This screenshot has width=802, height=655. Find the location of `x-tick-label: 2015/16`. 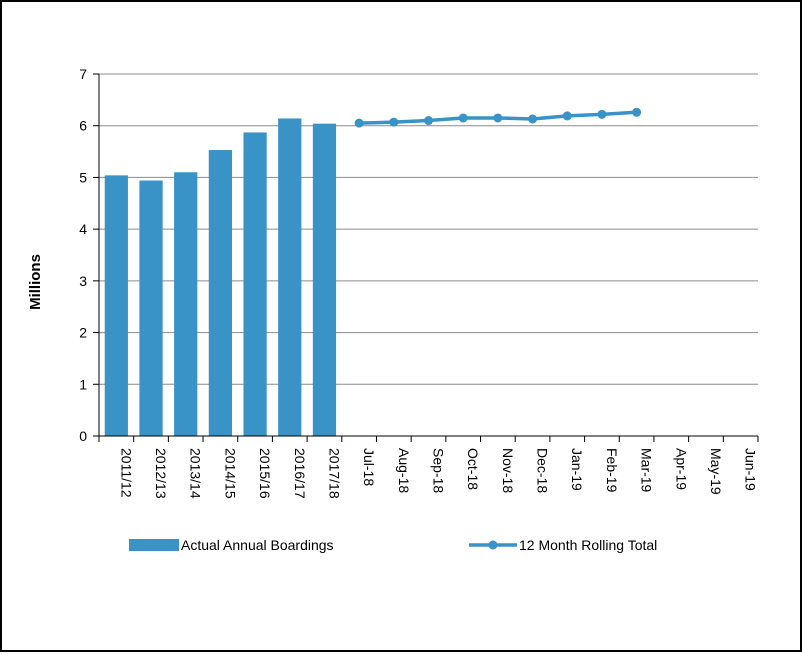

x-tick-label: 2015/16 is located at coordinates (265, 473).